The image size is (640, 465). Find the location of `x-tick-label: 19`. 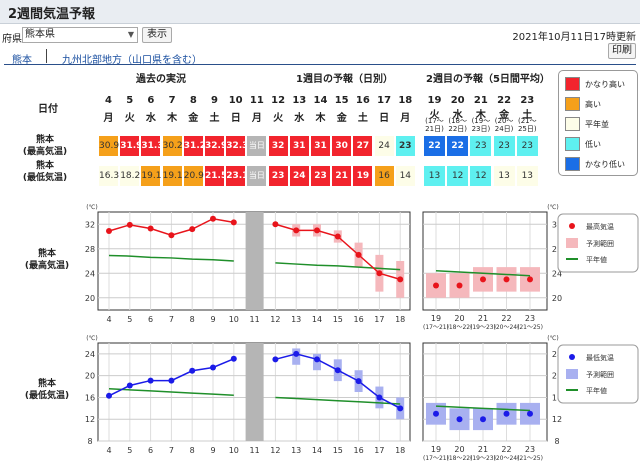

x-tick-label: 19 is located at coordinates (436, 449).